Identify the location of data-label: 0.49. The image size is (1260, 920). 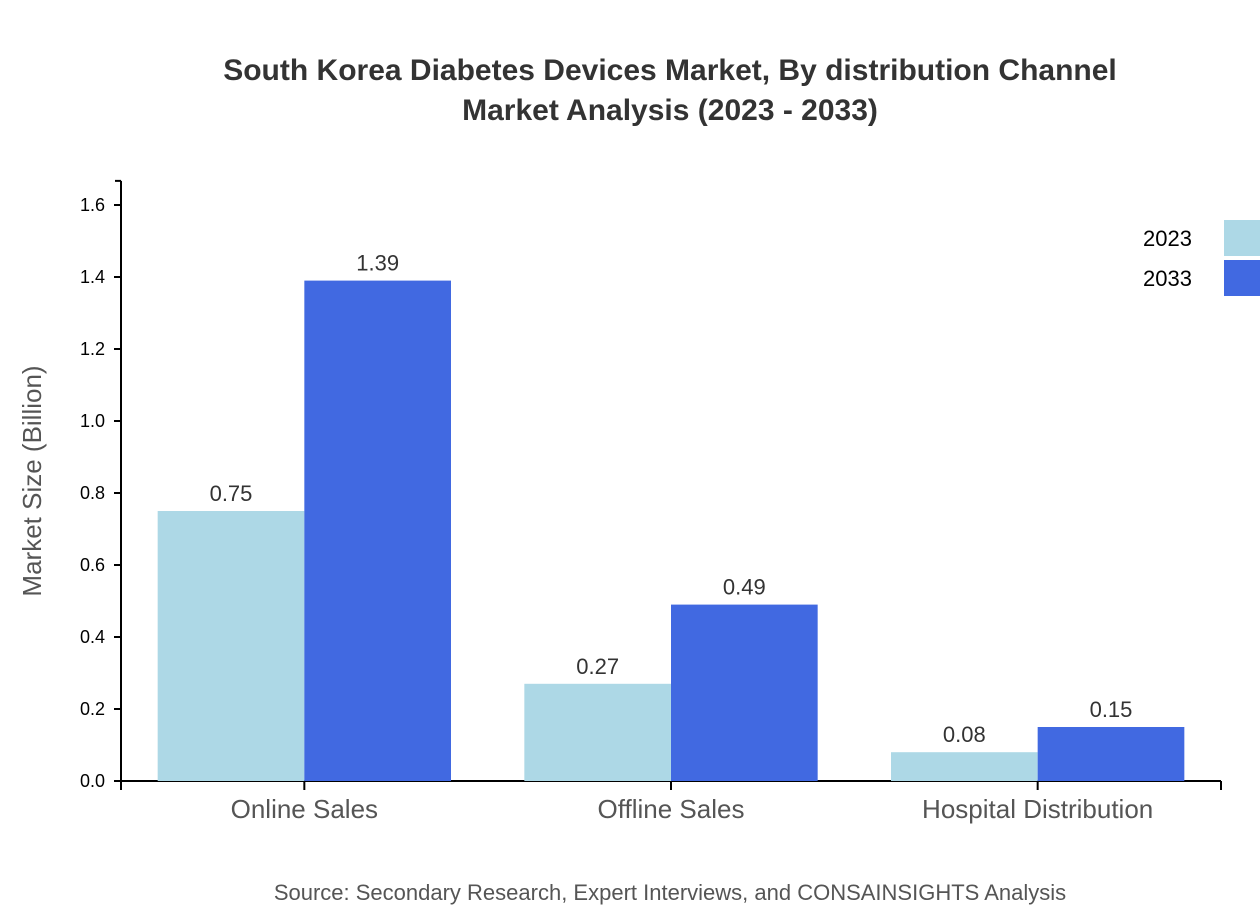
(744, 587).